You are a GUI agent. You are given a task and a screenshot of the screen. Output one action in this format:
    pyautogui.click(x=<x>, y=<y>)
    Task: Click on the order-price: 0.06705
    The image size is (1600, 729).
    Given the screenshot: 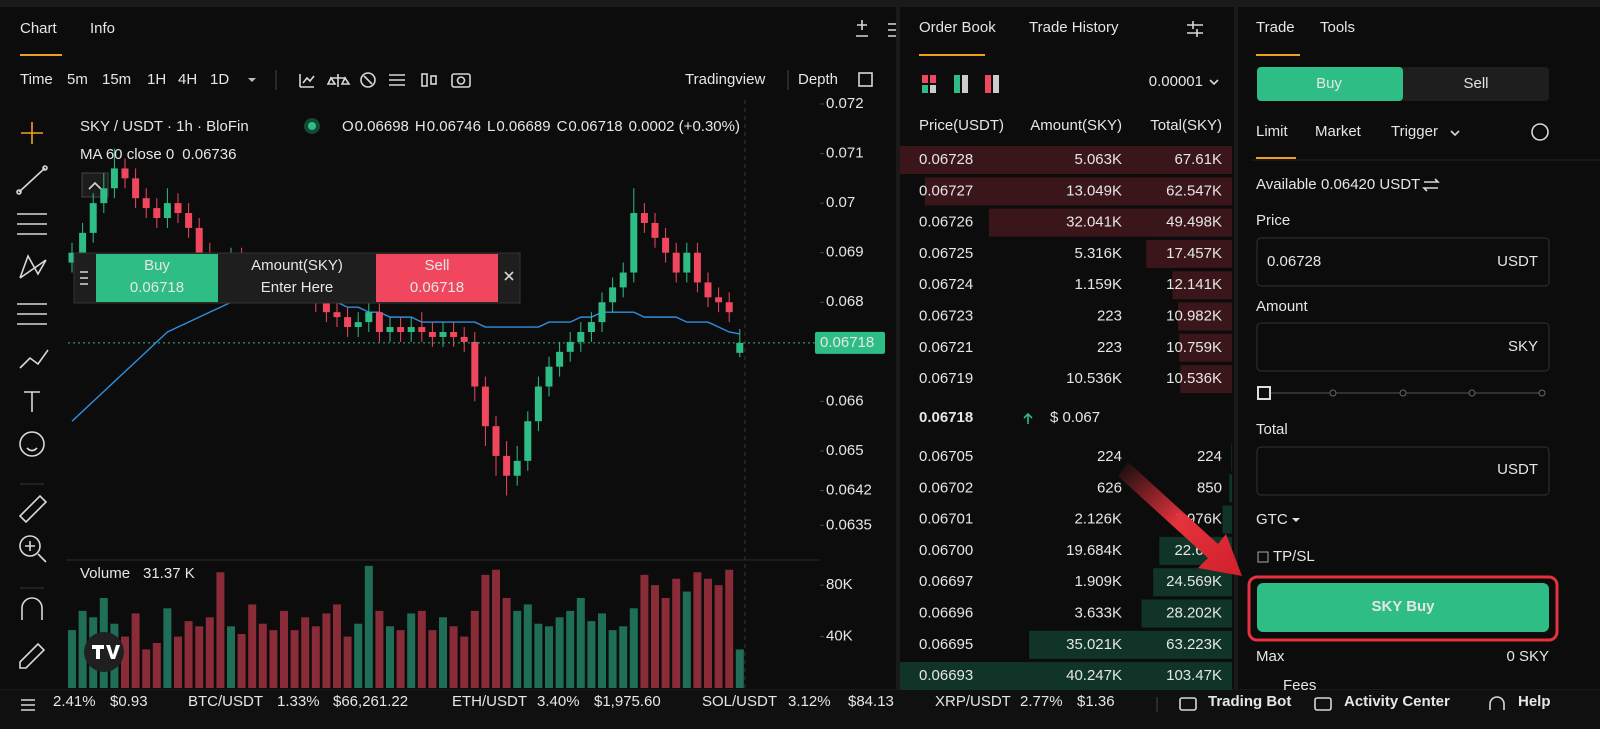 What is the action you would take?
    pyautogui.click(x=946, y=456)
    